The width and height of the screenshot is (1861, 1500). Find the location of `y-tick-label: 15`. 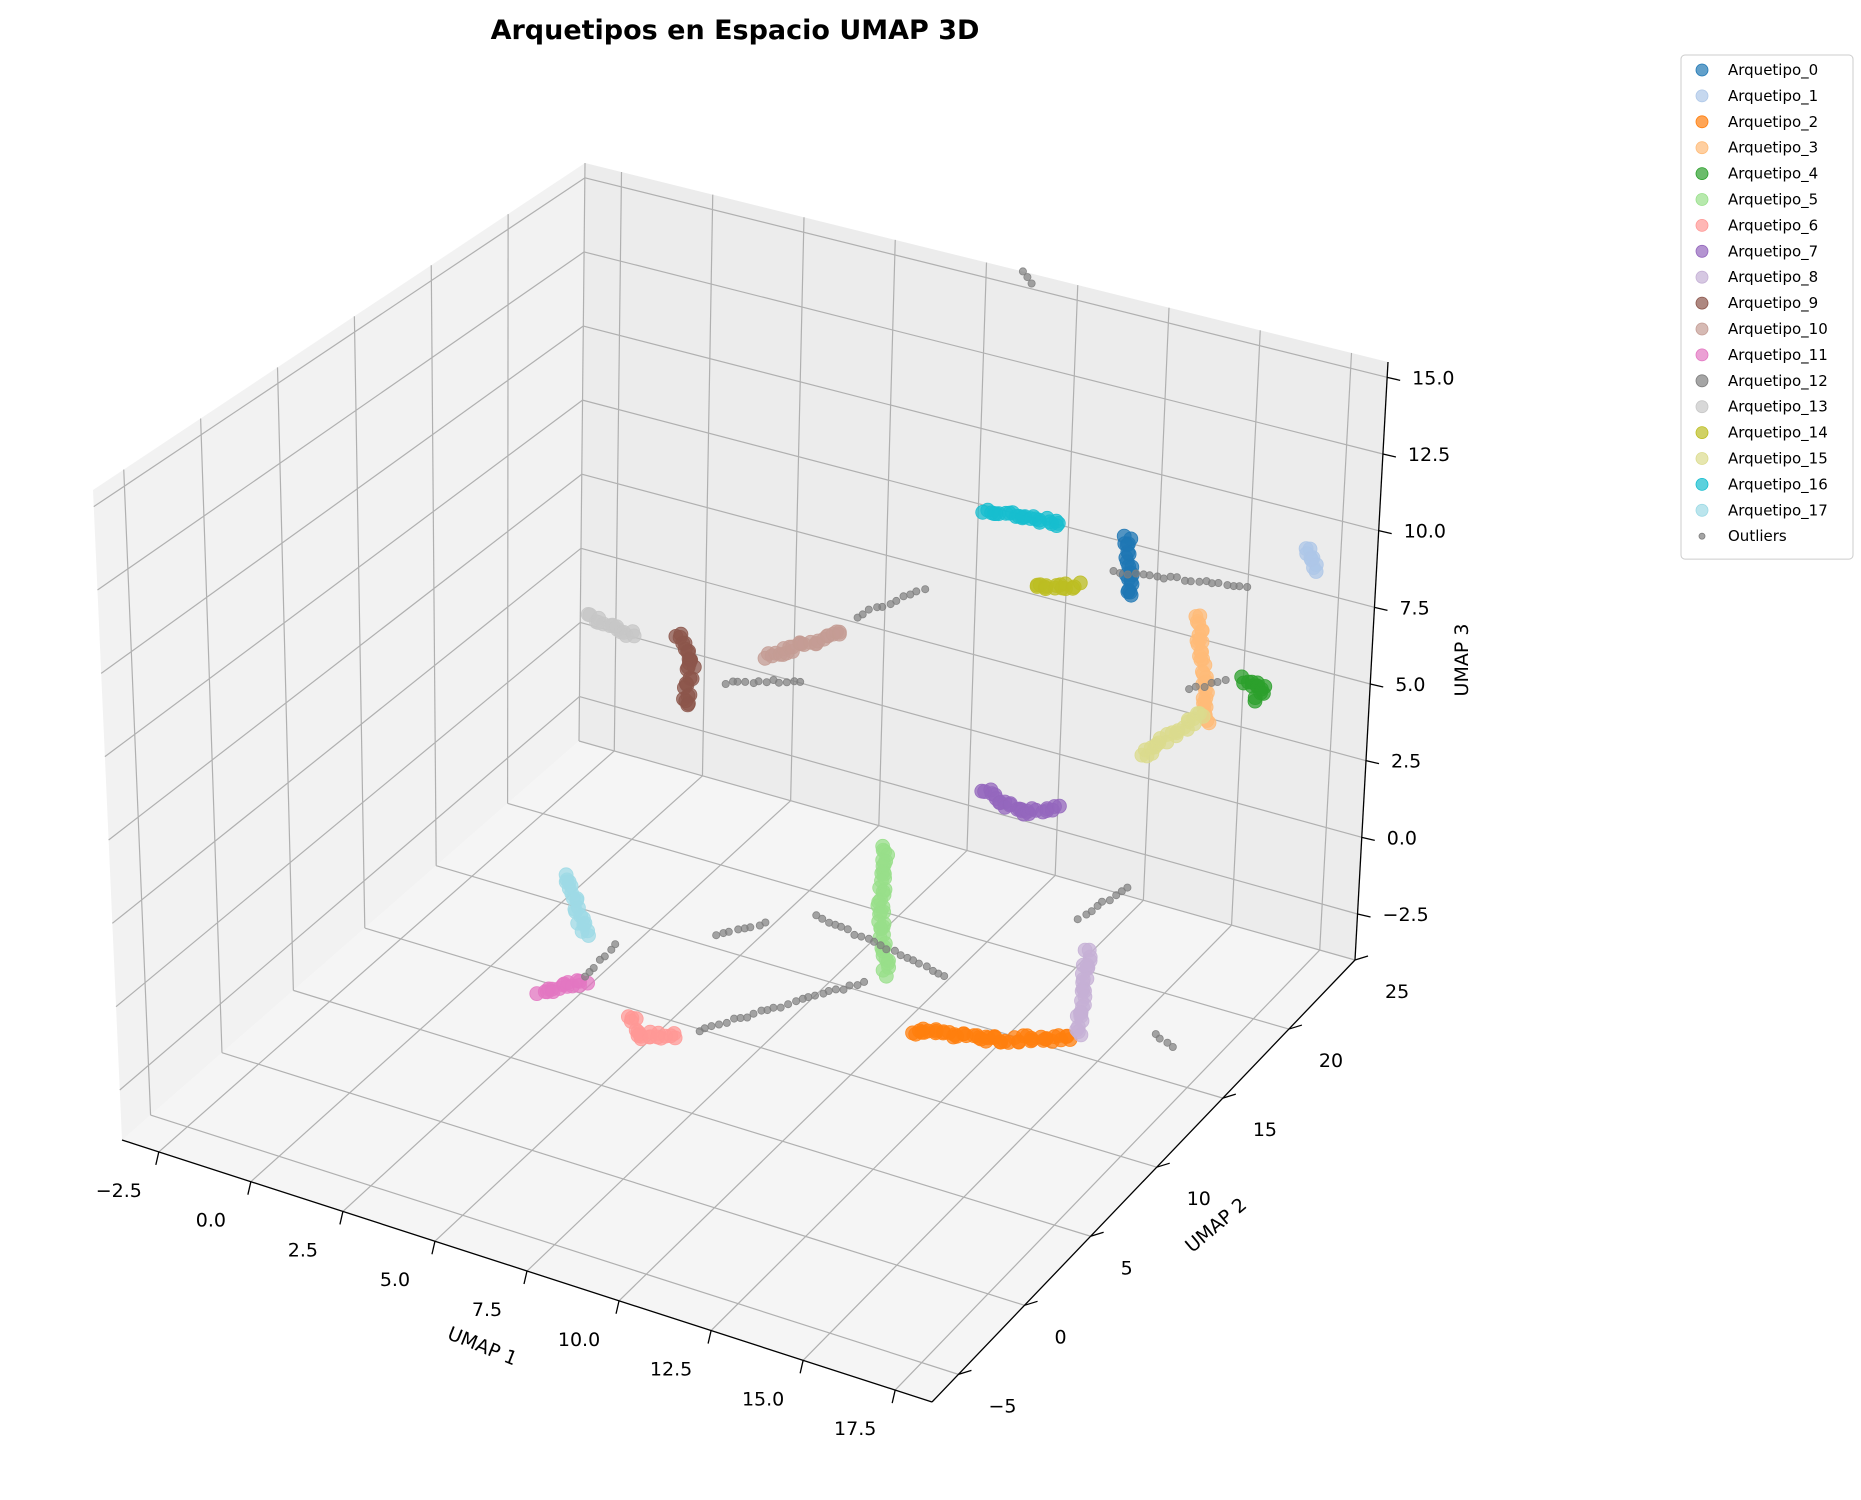

y-tick-label: 15 is located at coordinates (1265, 1130).